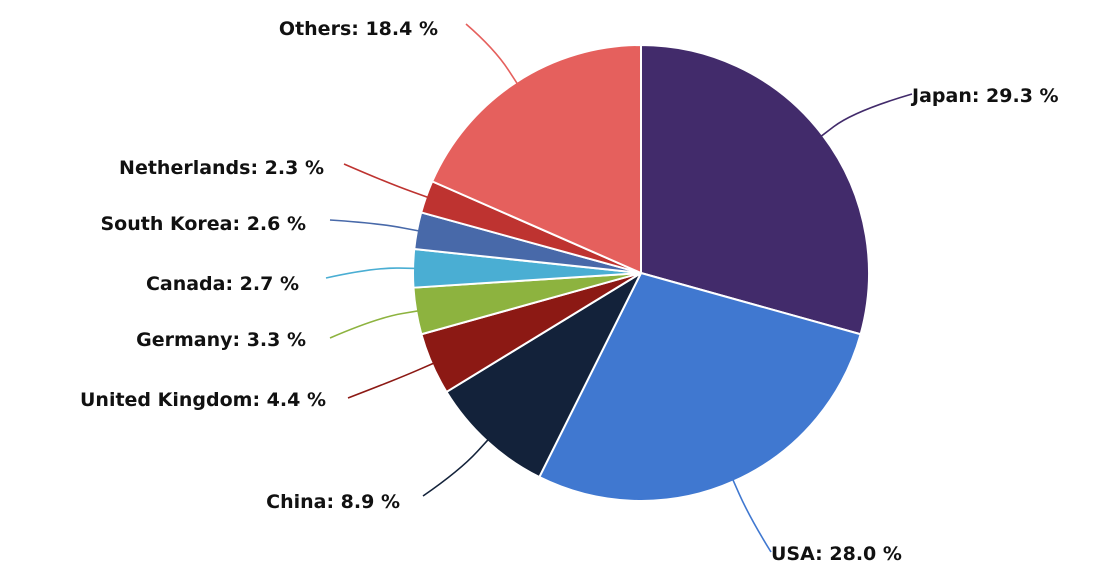 Image resolution: width=1110 pixels, height=566 pixels. What do you see at coordinates (221, 340) in the screenshot?
I see `data-label-germany: Germany: 3.3 %` at bounding box center [221, 340].